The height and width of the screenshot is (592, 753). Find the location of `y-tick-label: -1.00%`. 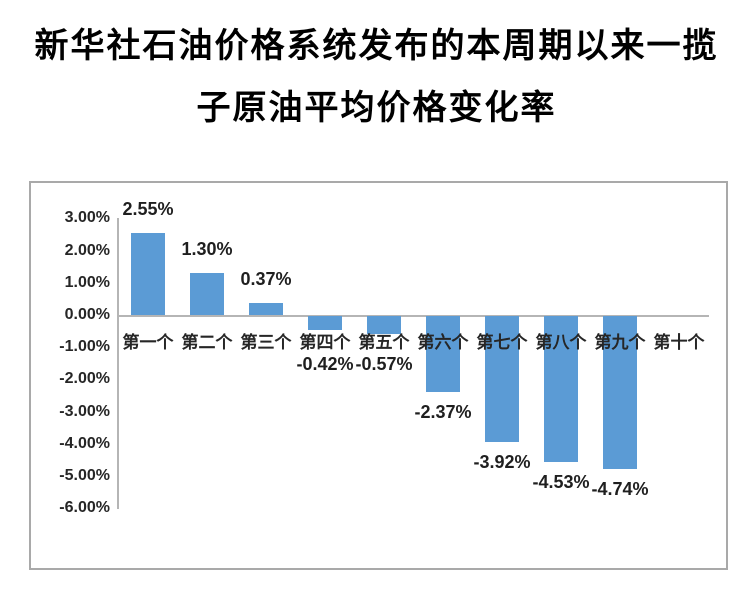

y-tick-label: -1.00% is located at coordinates (84, 347).